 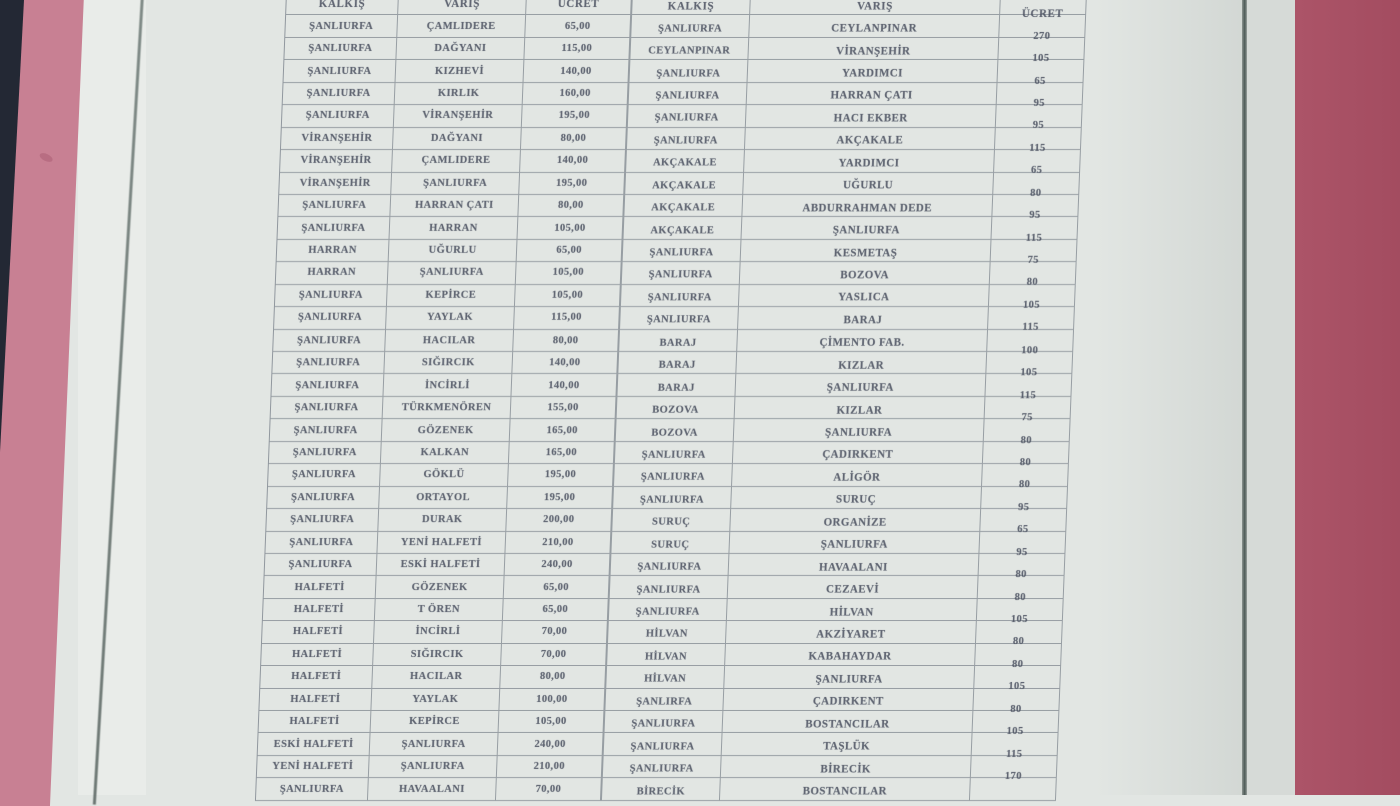 What do you see at coordinates (573, 161) in the screenshot?
I see `cell-fare: 140,00` at bounding box center [573, 161].